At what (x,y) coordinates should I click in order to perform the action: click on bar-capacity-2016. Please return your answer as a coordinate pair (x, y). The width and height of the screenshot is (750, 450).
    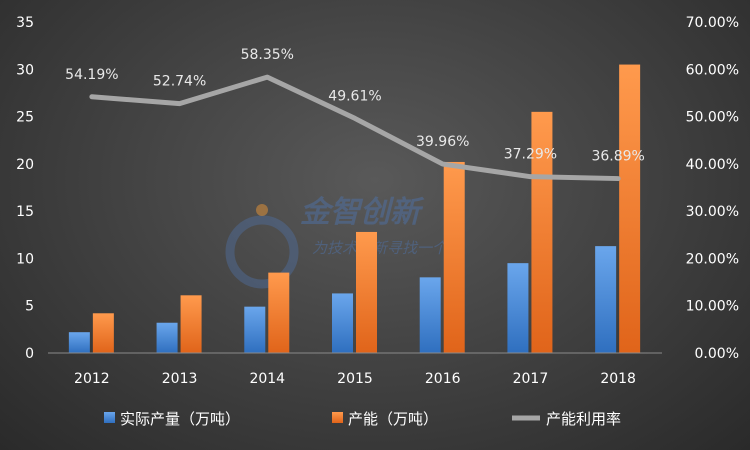
    Looking at the image, I should click on (454, 257).